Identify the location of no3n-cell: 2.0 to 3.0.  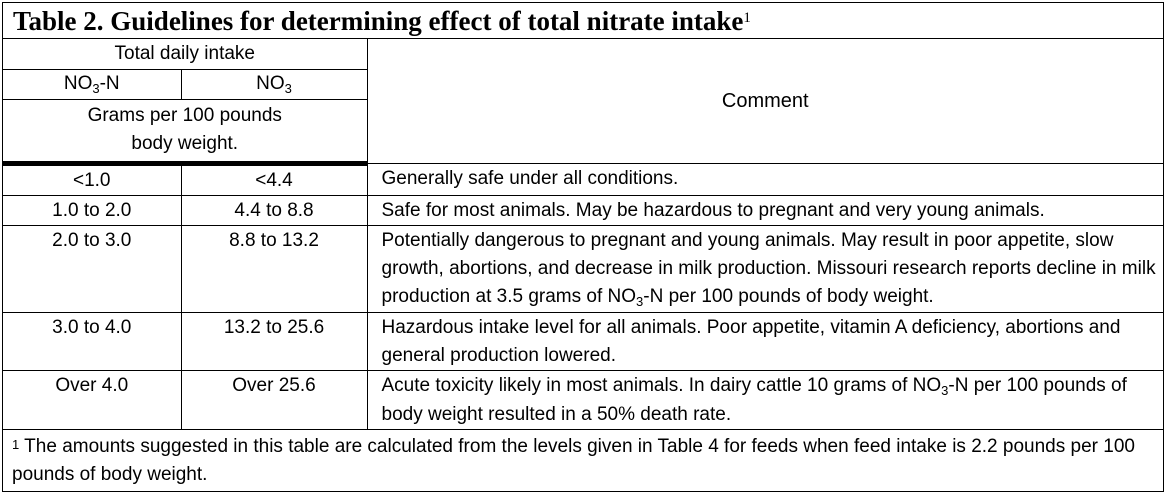
(92, 268).